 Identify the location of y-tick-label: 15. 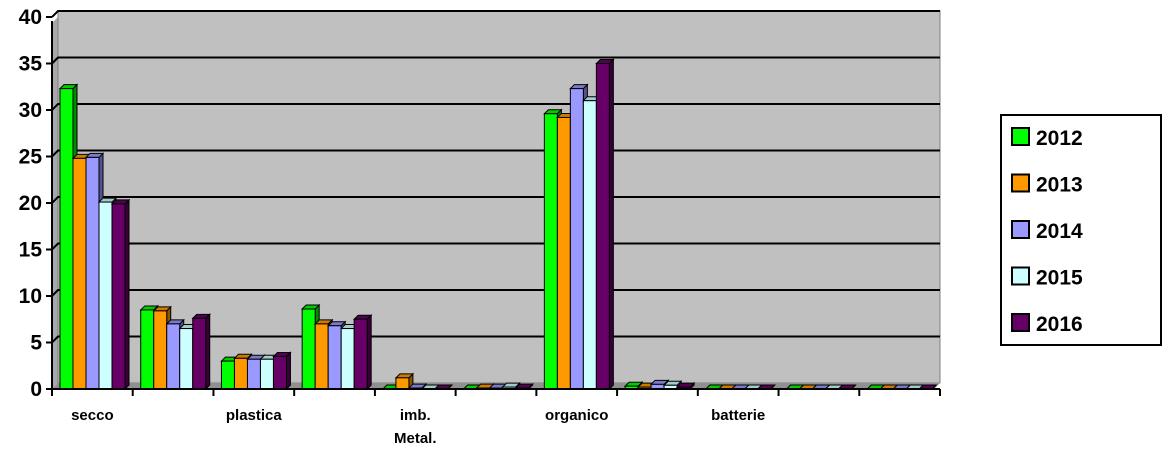
(31, 250).